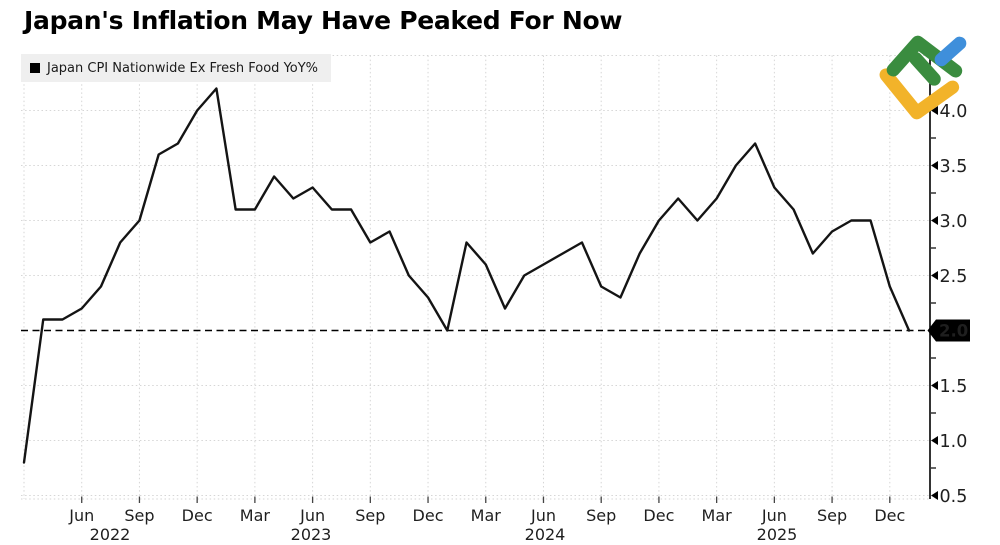 The width and height of the screenshot is (1000, 545). What do you see at coordinates (954, 277) in the screenshot?
I see `svg-text: 2.5` at bounding box center [954, 277].